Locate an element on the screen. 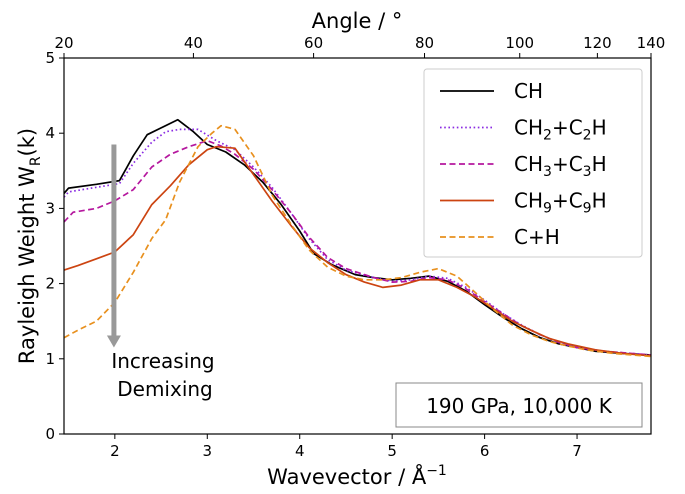 The image size is (685, 494). x-tick-label: 5 is located at coordinates (392, 451).